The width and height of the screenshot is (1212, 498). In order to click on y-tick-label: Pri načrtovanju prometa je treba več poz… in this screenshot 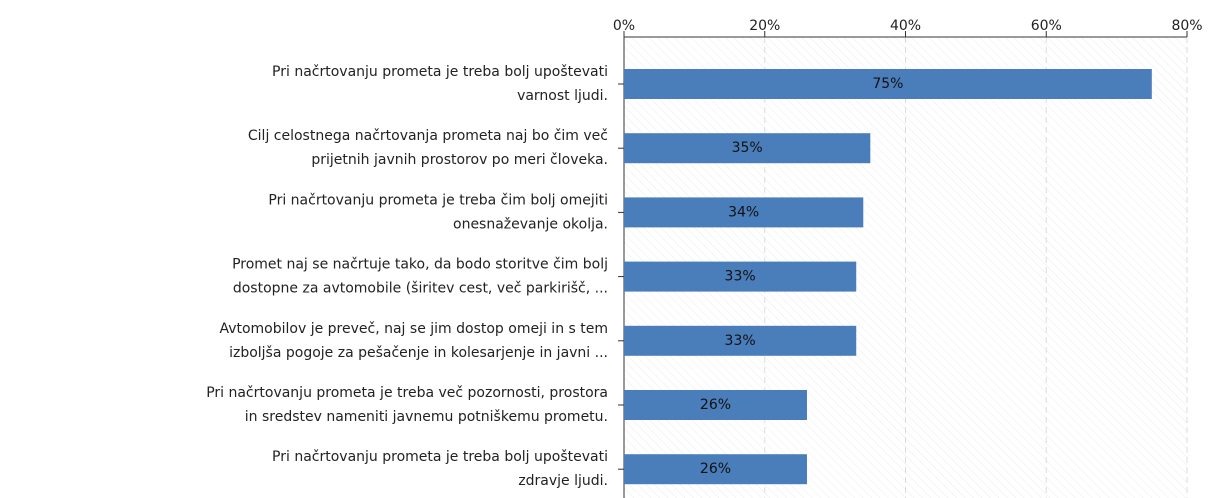, I will do `click(407, 405)`.